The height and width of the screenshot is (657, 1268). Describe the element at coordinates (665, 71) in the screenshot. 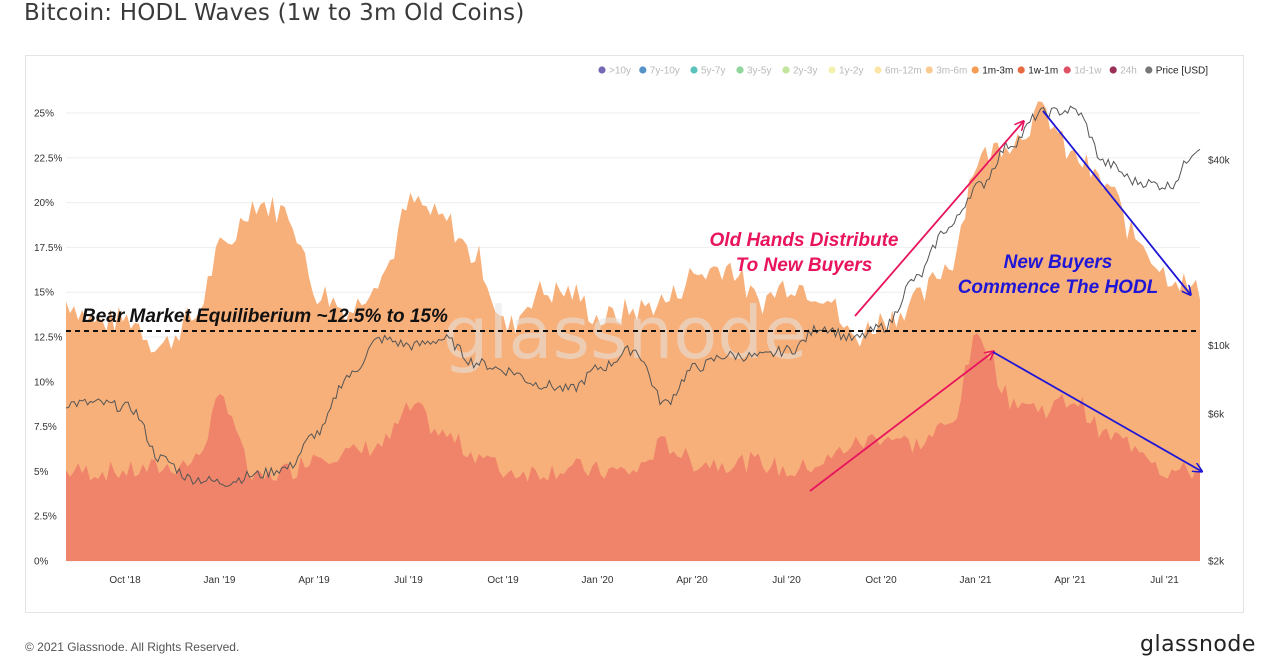

I see `legend-label: 7y-10y` at that location.